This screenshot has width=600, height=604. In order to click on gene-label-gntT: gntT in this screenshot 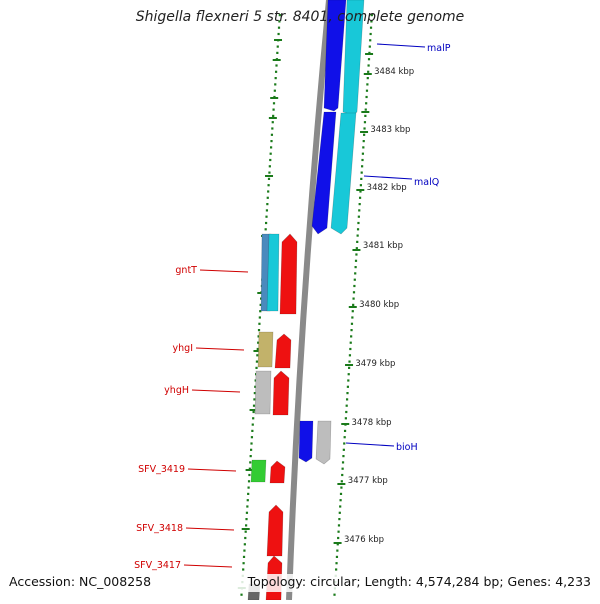, I will do `click(186, 270)`.